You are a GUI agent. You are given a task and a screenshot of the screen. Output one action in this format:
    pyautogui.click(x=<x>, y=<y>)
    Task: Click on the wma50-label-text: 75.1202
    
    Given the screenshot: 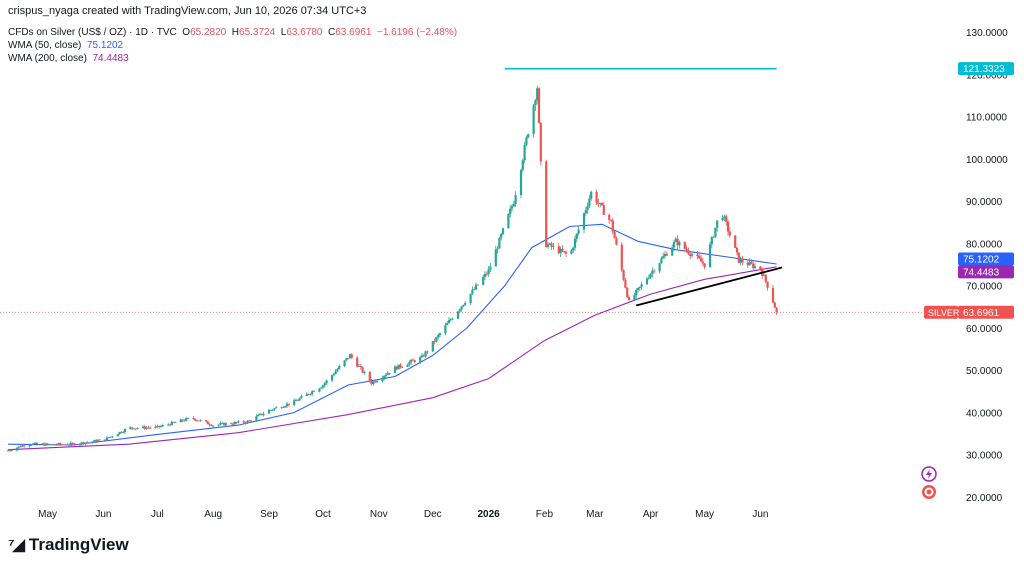 What is the action you would take?
    pyautogui.click(x=981, y=259)
    